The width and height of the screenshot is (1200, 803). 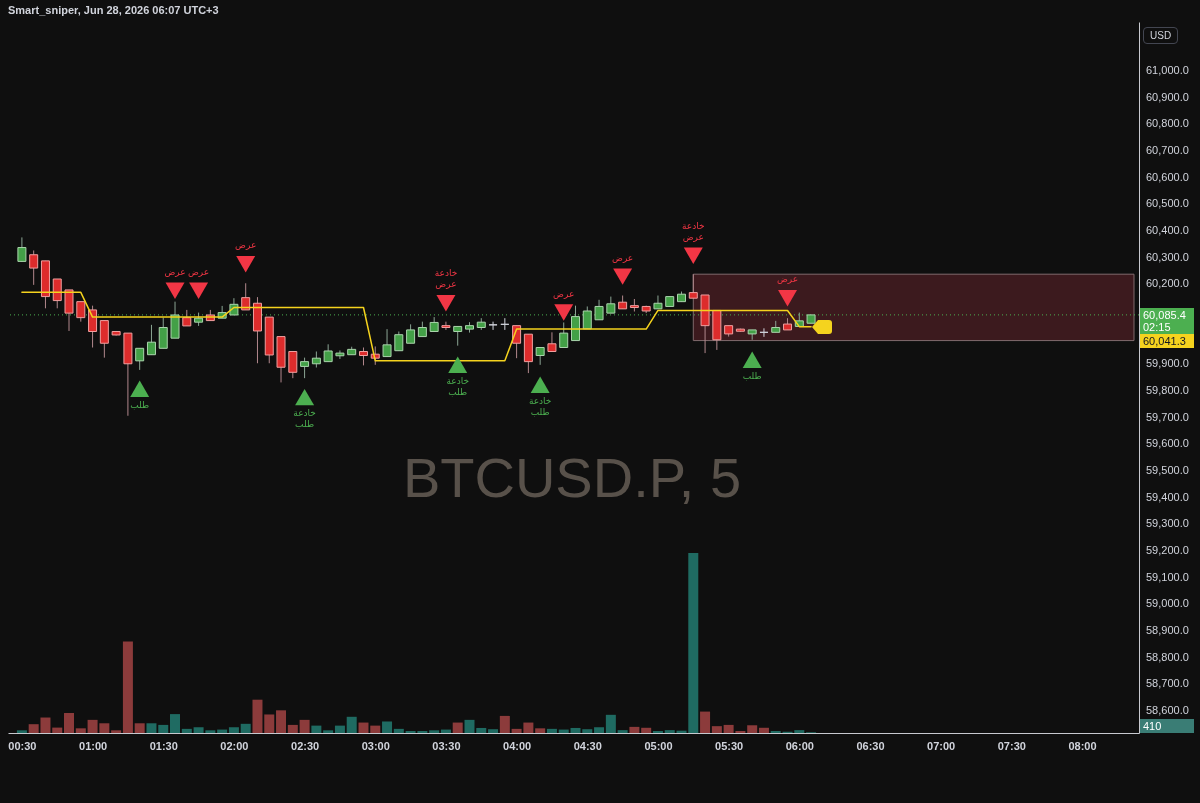 I want to click on y-tick-label: 58,600.0, so click(x=1167, y=709).